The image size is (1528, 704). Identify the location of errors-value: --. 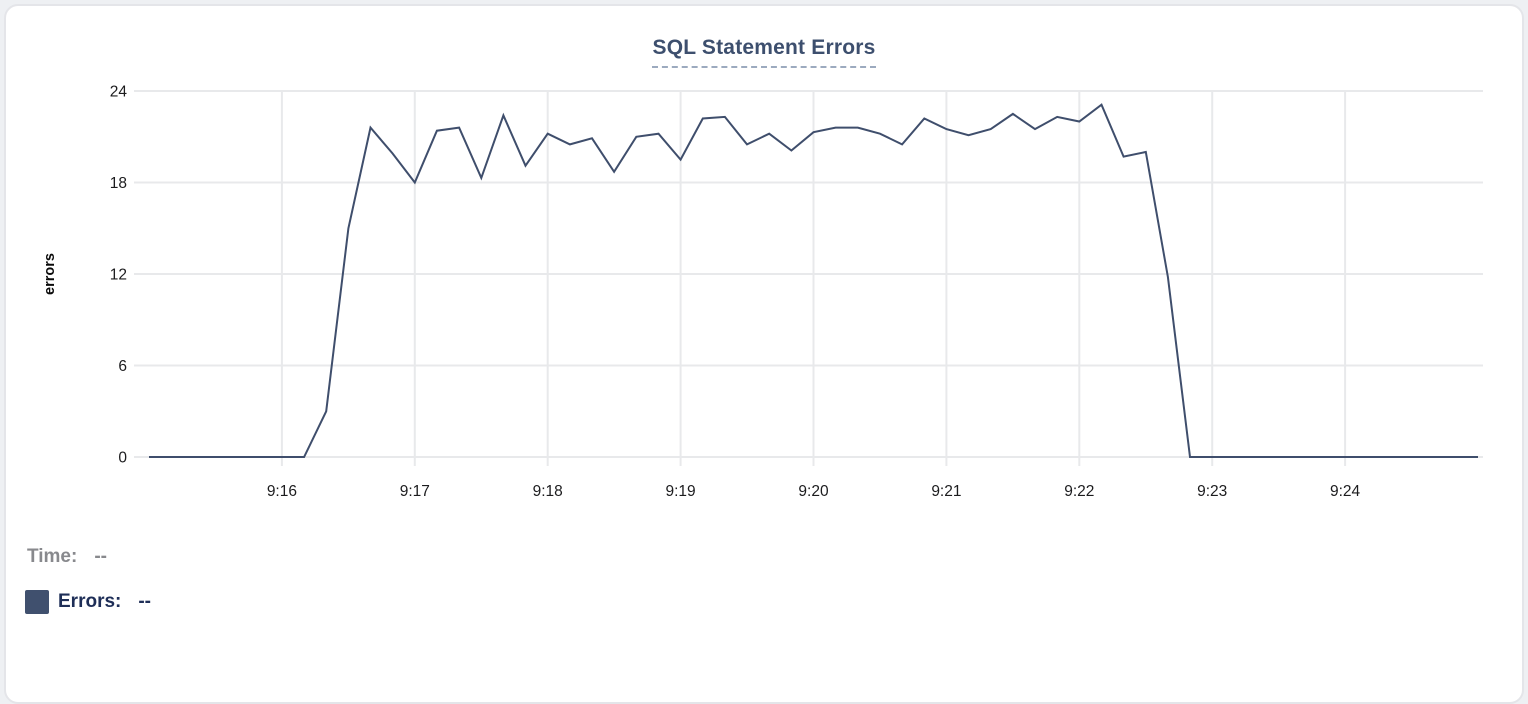
(145, 601).